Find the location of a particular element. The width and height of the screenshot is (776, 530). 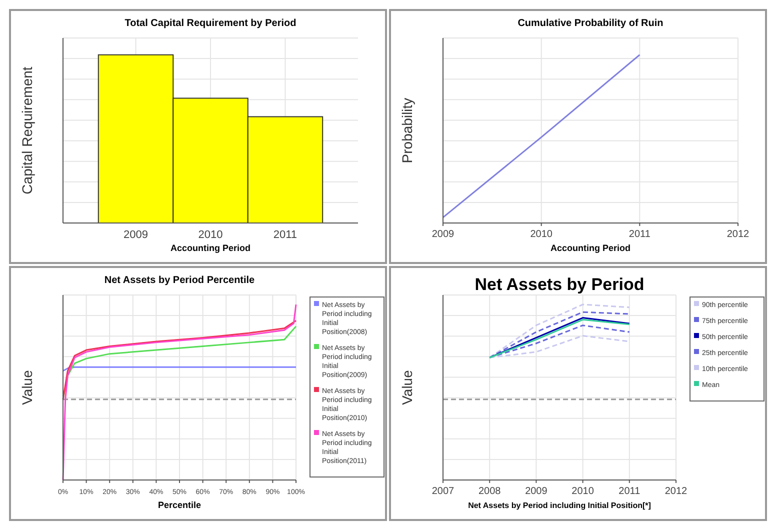

y-axis-title: Probability is located at coordinates (407, 131).